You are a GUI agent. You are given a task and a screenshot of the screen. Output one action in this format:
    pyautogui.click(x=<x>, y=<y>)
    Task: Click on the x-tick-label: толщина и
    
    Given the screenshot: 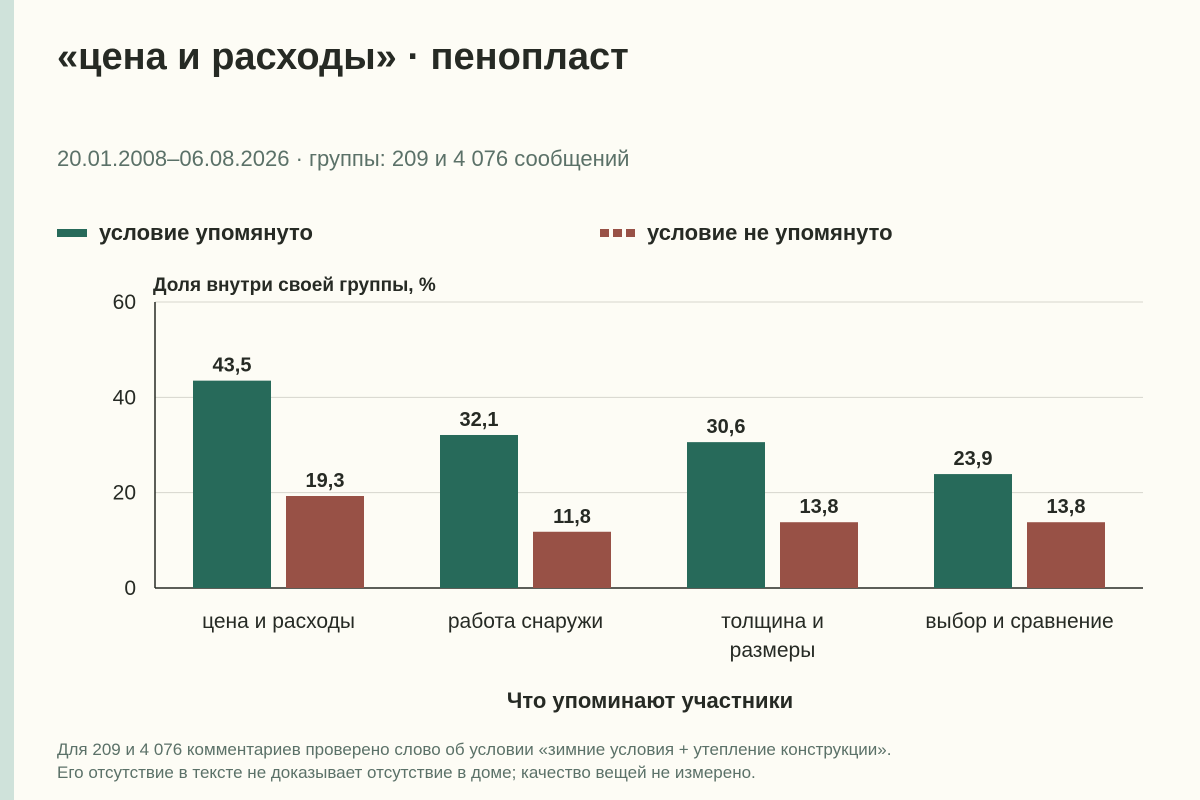 What is the action you would take?
    pyautogui.click(x=772, y=621)
    